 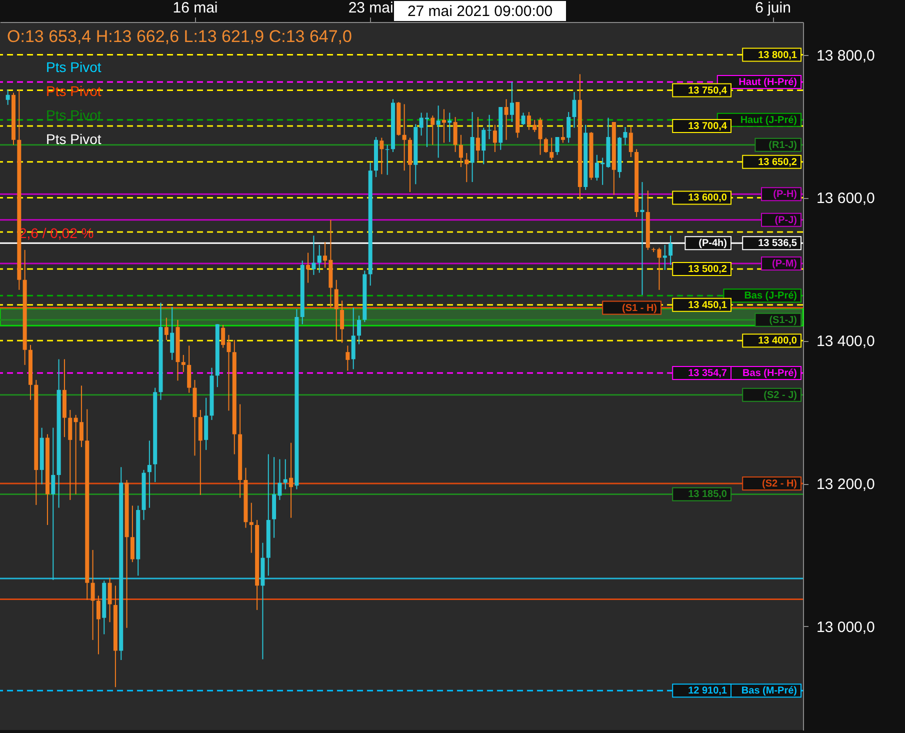 What do you see at coordinates (785, 220) in the screenshot?
I see `ref-line-label: (P-J)` at bounding box center [785, 220].